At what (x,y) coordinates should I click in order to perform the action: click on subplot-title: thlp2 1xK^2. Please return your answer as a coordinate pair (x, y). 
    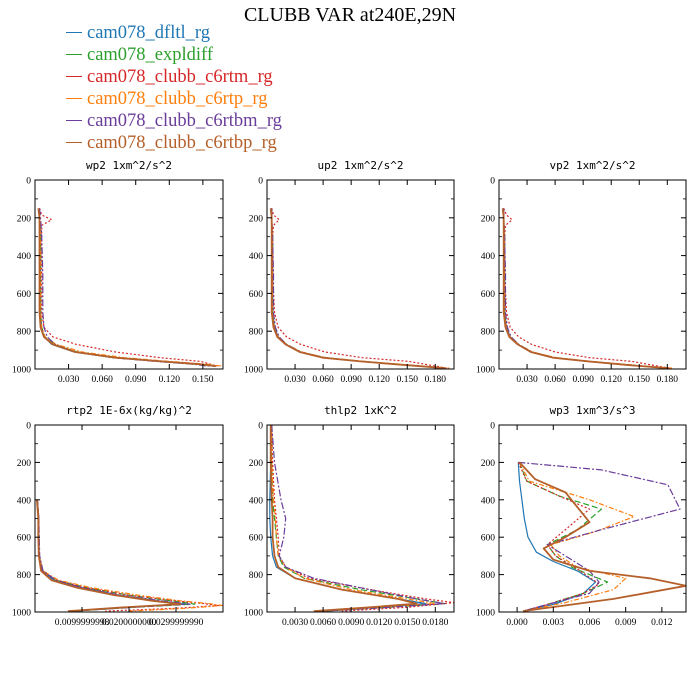
    Looking at the image, I should click on (360, 410).